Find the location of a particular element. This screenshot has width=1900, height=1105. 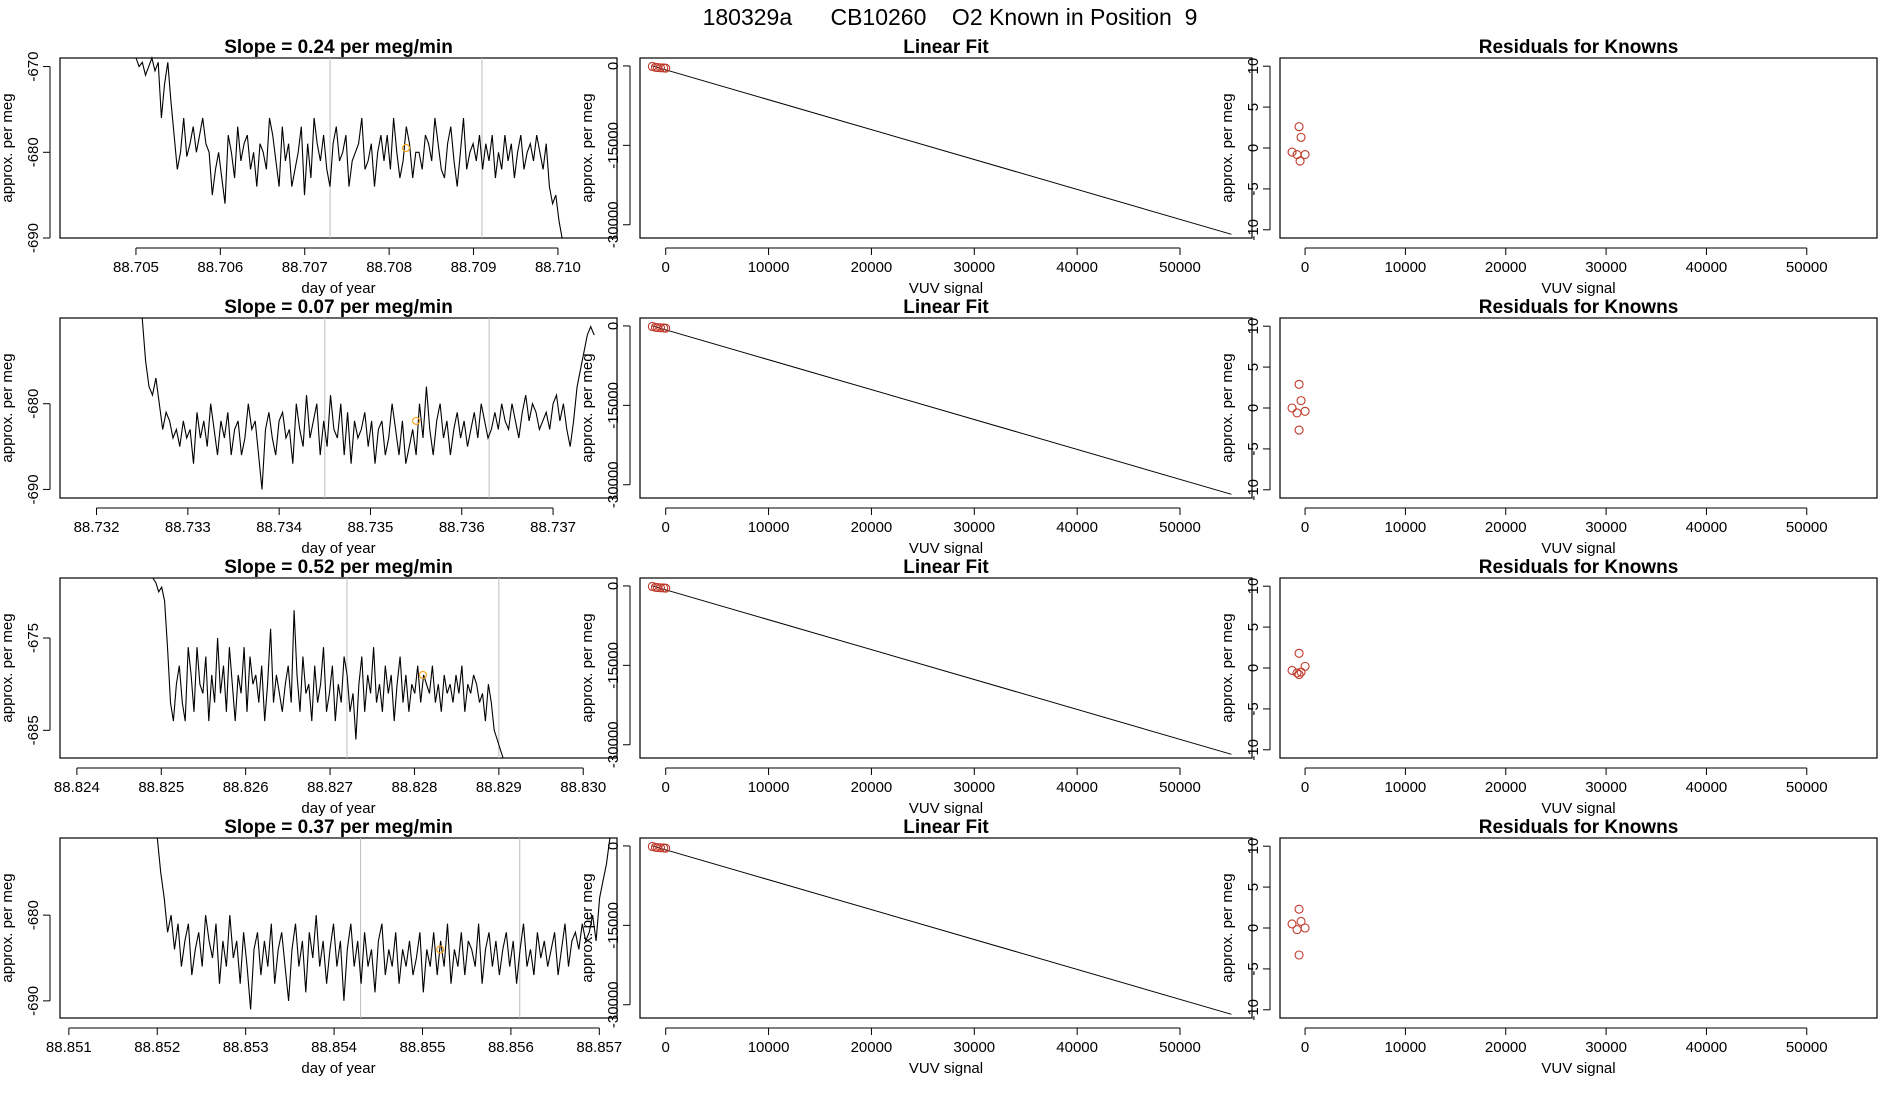

p11-panel-title: Residuals for Knowns is located at coordinates (1579, 827).